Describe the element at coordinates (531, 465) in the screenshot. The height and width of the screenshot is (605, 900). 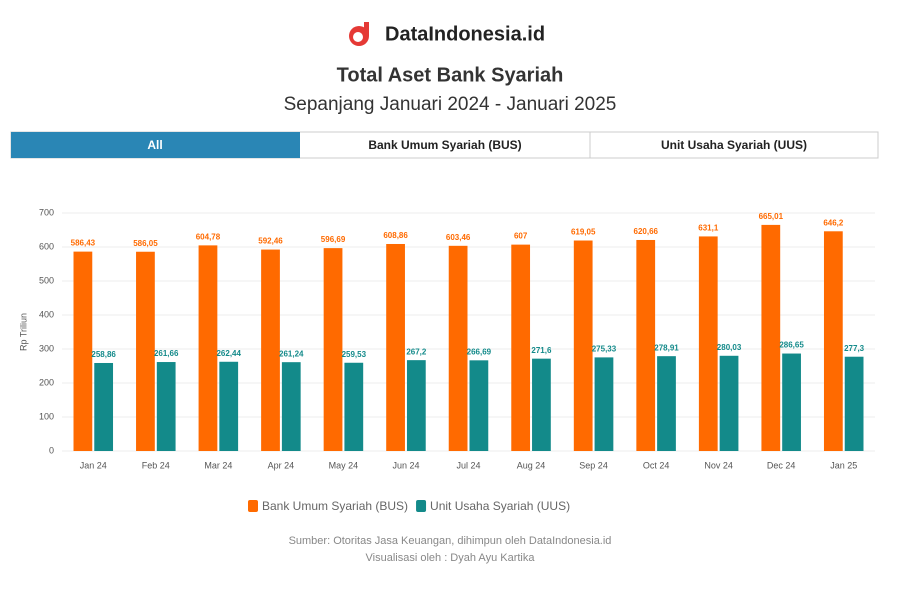
I see `x-tick-label: Aug 24` at that location.